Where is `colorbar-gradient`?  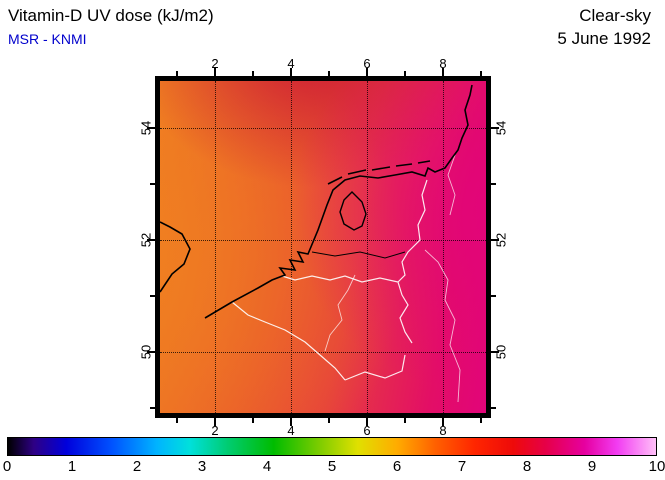
colorbar-gradient is located at coordinates (332, 446).